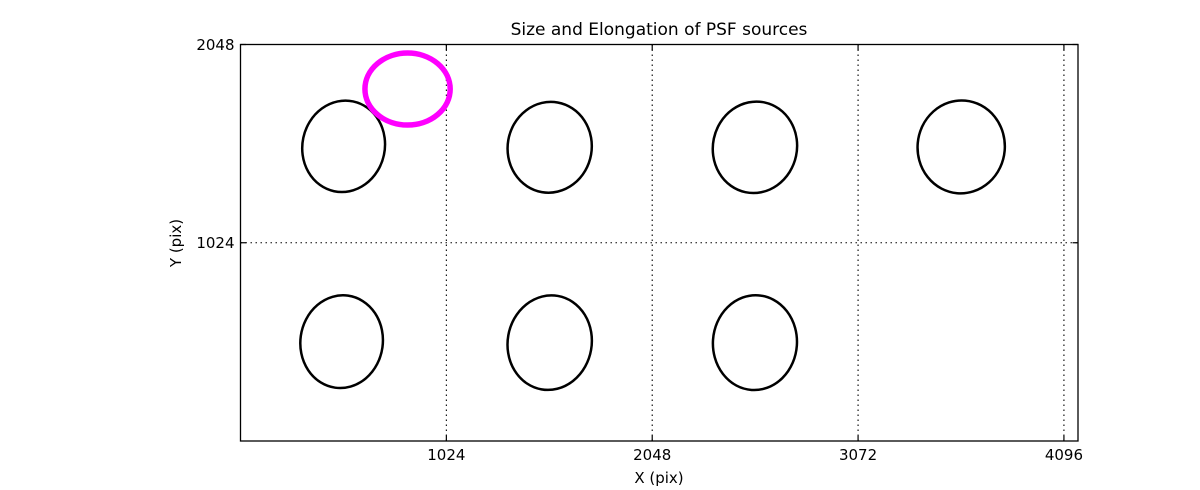 This screenshot has width=1200, height=490. Describe the element at coordinates (215, 44) in the screenshot. I see `y-tick-label: 2048` at that location.